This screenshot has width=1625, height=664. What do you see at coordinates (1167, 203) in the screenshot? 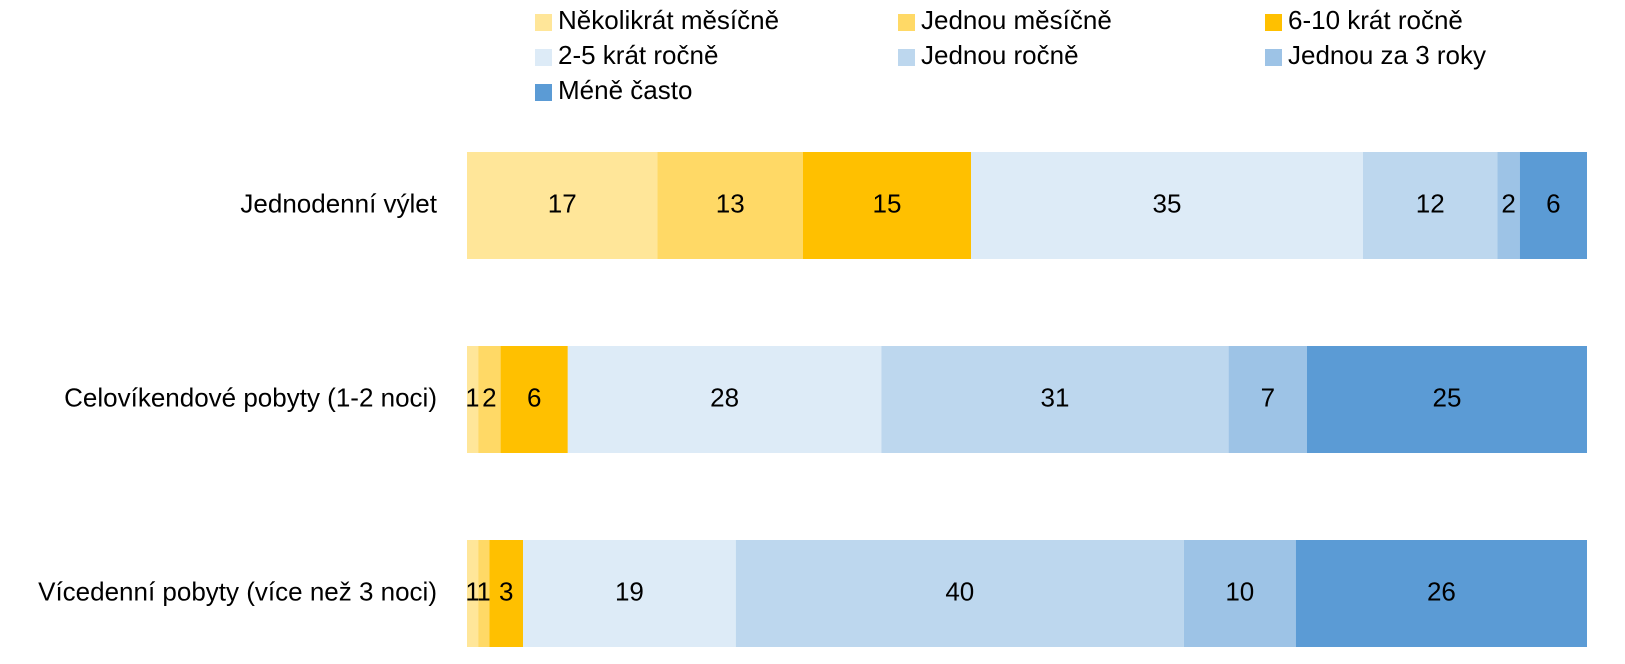
I see `data-label: 35` at bounding box center [1167, 203].